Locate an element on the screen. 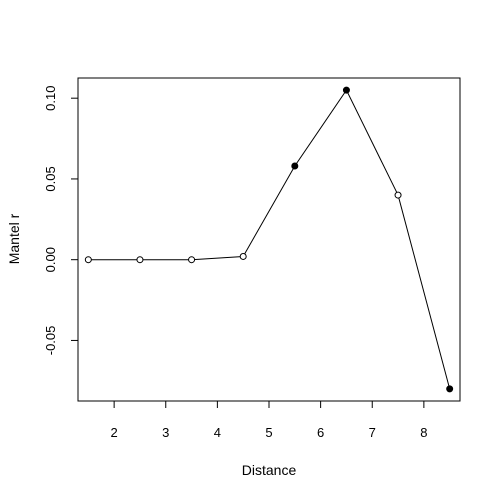 This screenshot has width=500, height=500. x-tick-label: 7 is located at coordinates (372, 432).